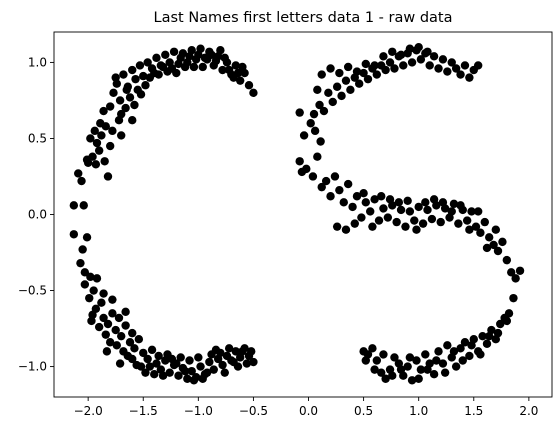 This screenshot has width=559, height=435. What do you see at coordinates (528, 411) in the screenshot?
I see `x-tick-label: 2.0` at bounding box center [528, 411].